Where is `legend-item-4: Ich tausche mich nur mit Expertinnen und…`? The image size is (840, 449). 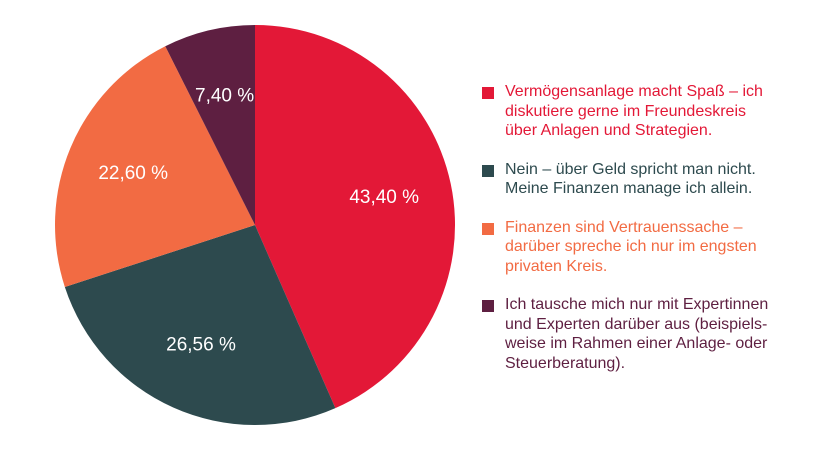 legend-item-4: Ich tausche mich nur mit Expertinnen und… is located at coordinates (657, 334).